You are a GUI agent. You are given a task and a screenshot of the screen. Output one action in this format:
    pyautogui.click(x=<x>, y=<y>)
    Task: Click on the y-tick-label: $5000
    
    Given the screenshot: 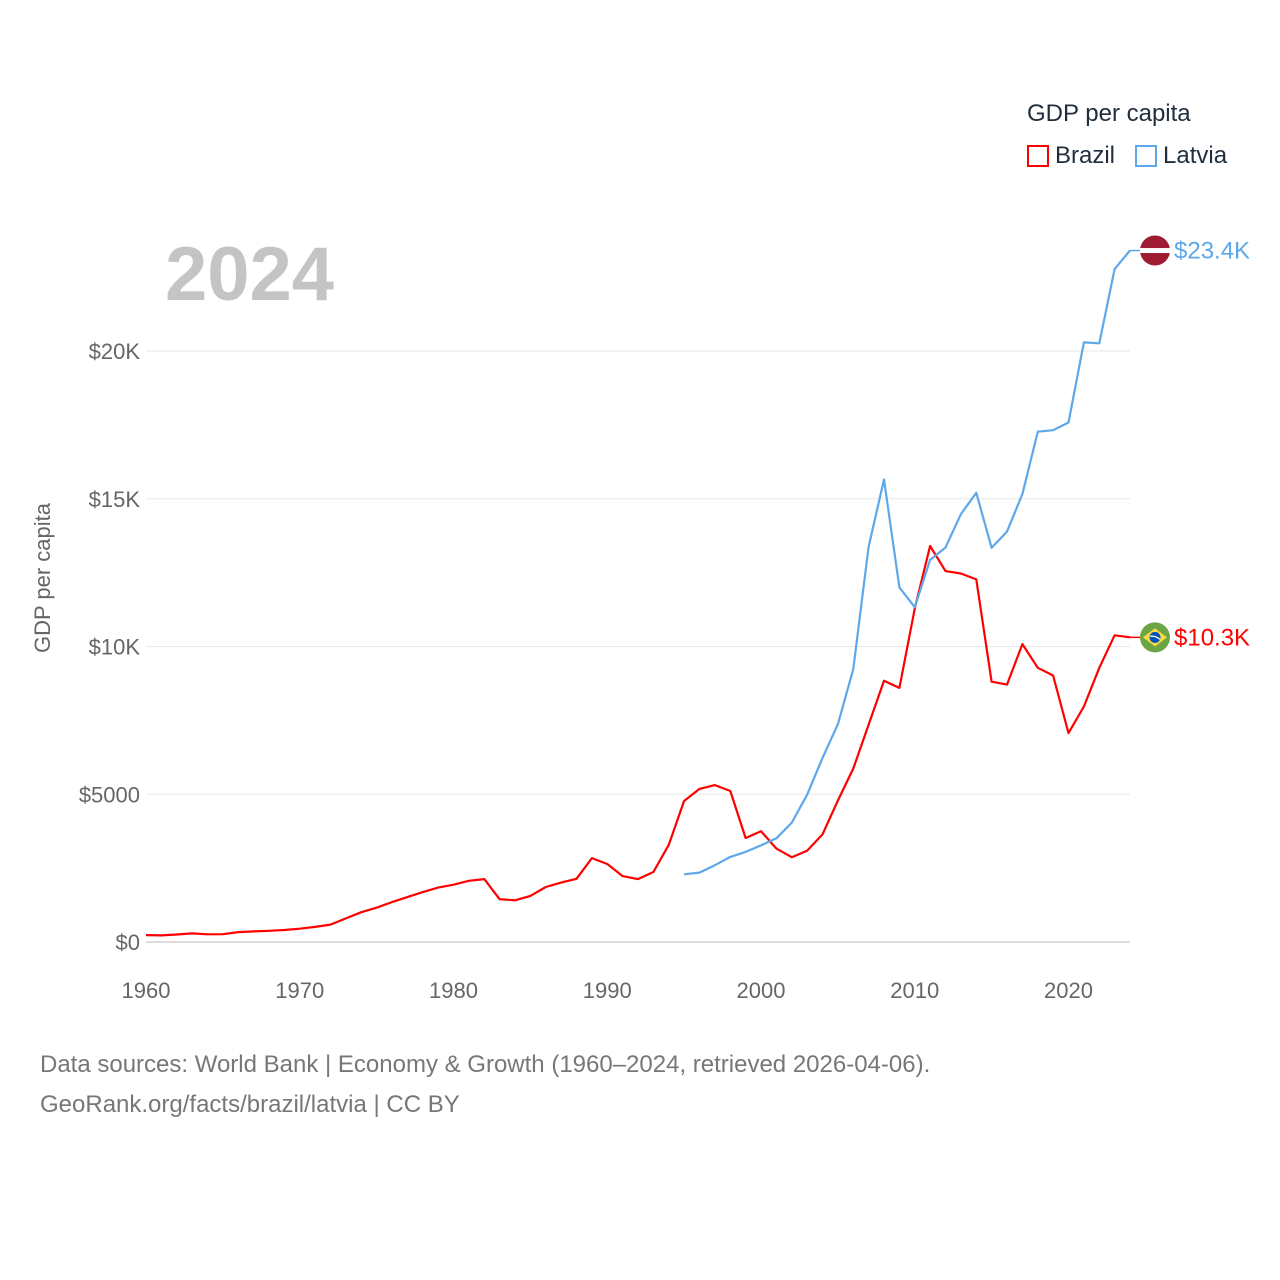 What is the action you would take?
    pyautogui.click(x=109, y=794)
    